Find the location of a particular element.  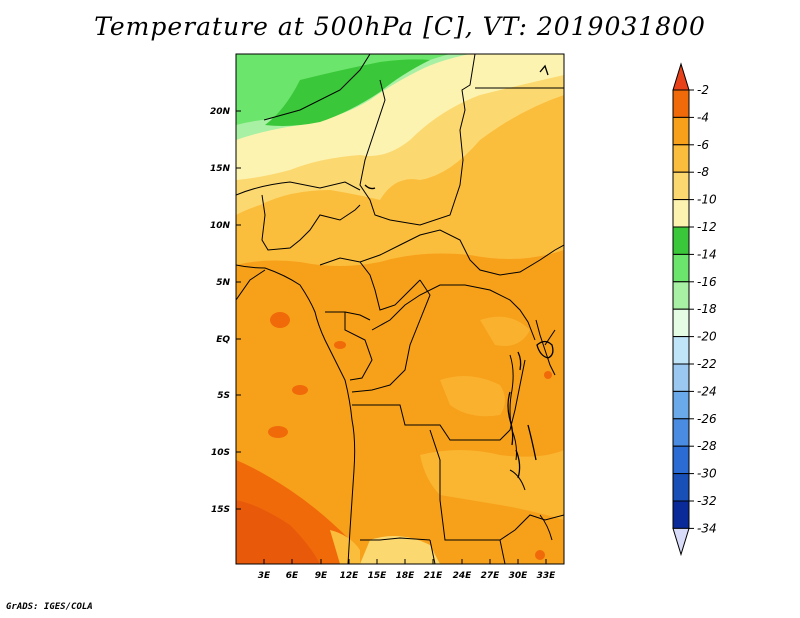

lat-tick-label: 15S is located at coordinates (220, 510).